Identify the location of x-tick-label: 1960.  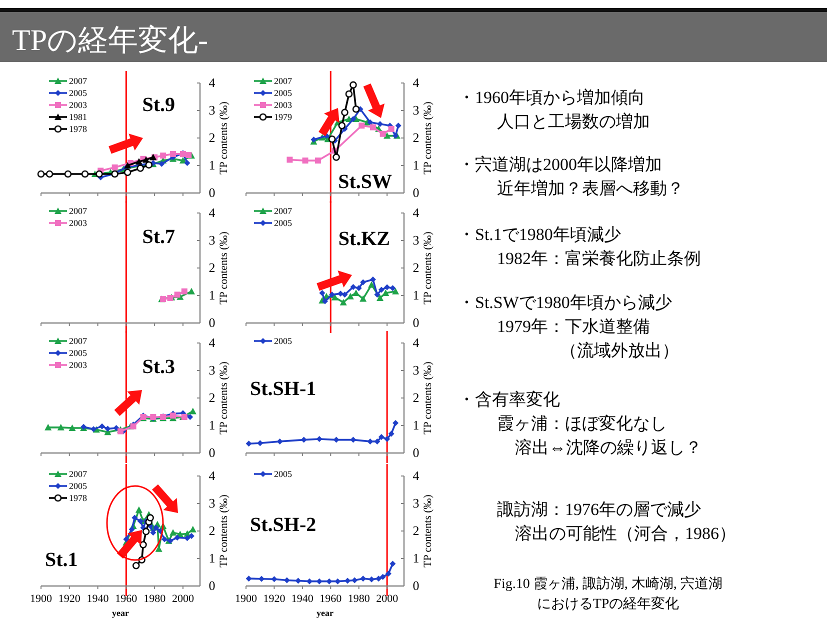
(331, 599).